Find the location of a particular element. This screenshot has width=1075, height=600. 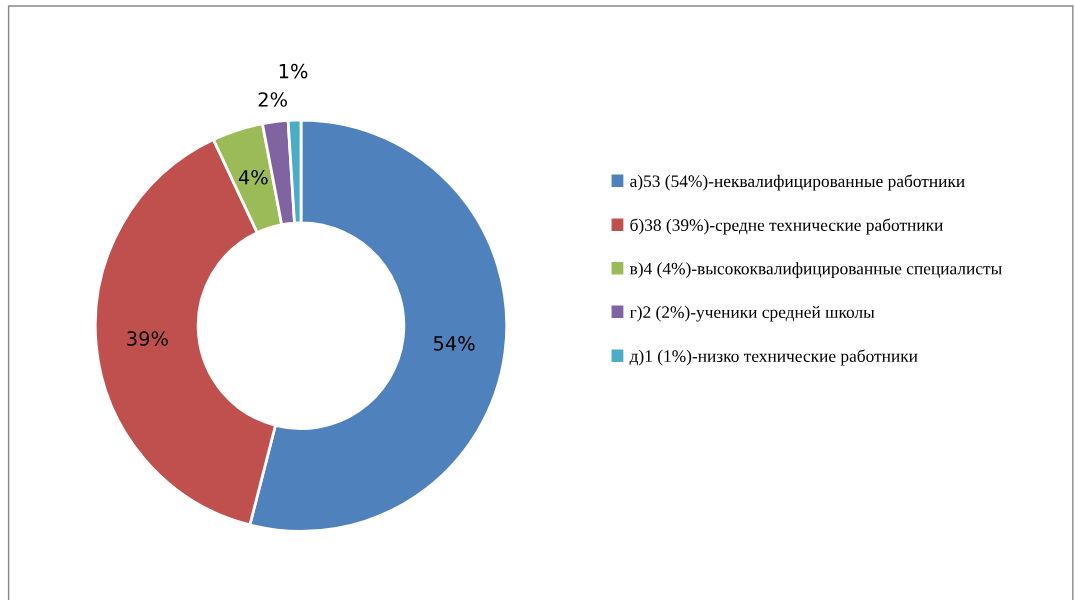

data-label: 54% is located at coordinates (454, 343).